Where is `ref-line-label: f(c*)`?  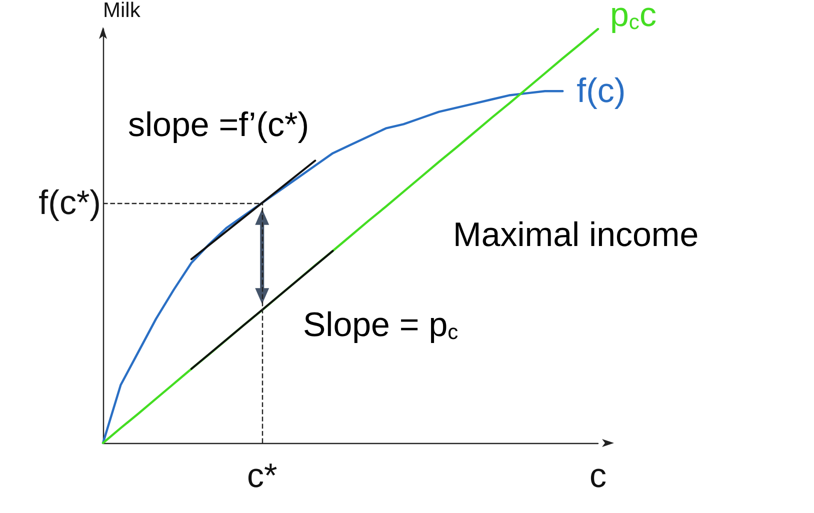
ref-line-label: f(c*) is located at coordinates (69, 203).